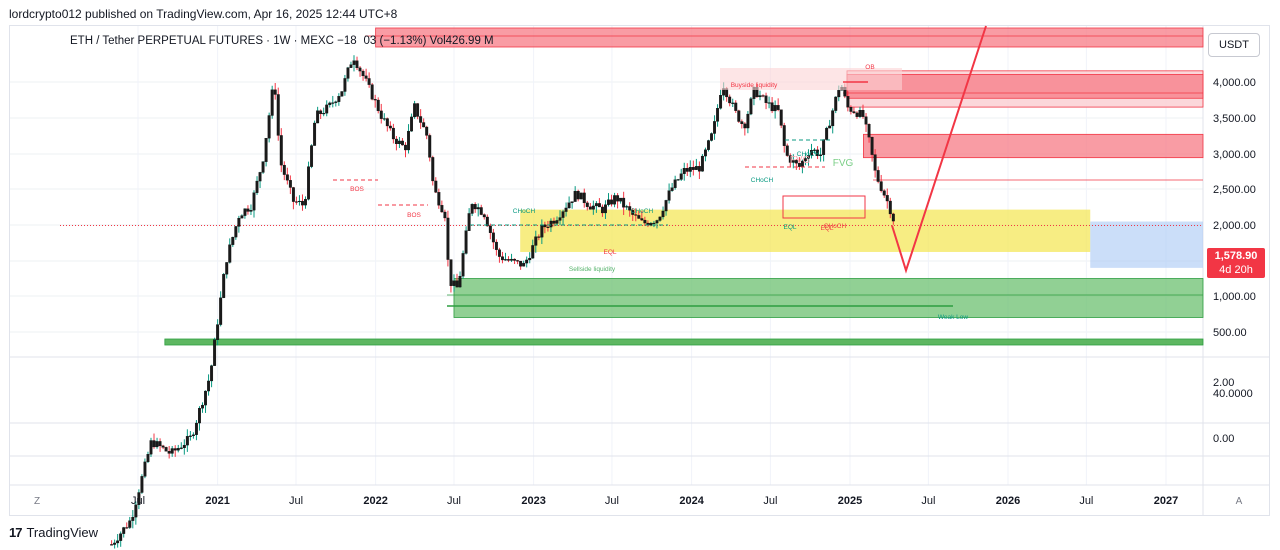  What do you see at coordinates (592, 269) in the screenshot?
I see `annotation-label: Sellside liquidity` at bounding box center [592, 269].